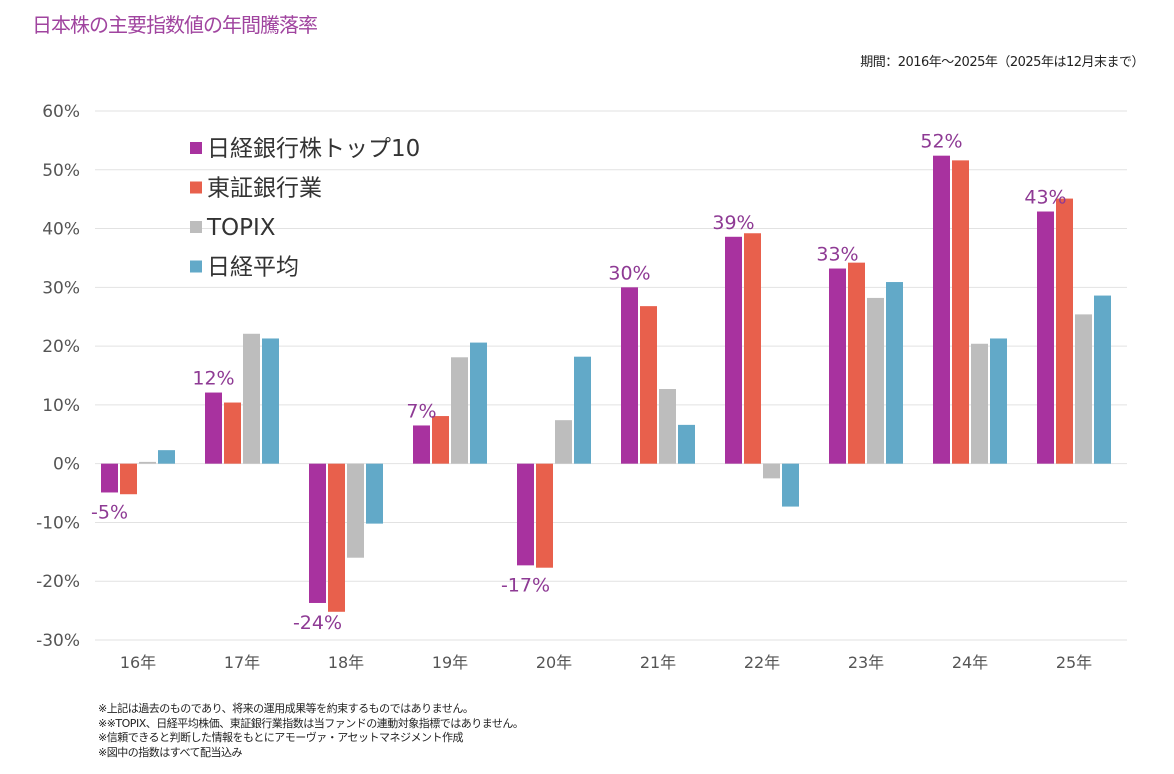 The width and height of the screenshot is (1174, 774). Describe the element at coordinates (109, 478) in the screenshot. I see `bar-日経銀行株トップ10-16年` at that location.